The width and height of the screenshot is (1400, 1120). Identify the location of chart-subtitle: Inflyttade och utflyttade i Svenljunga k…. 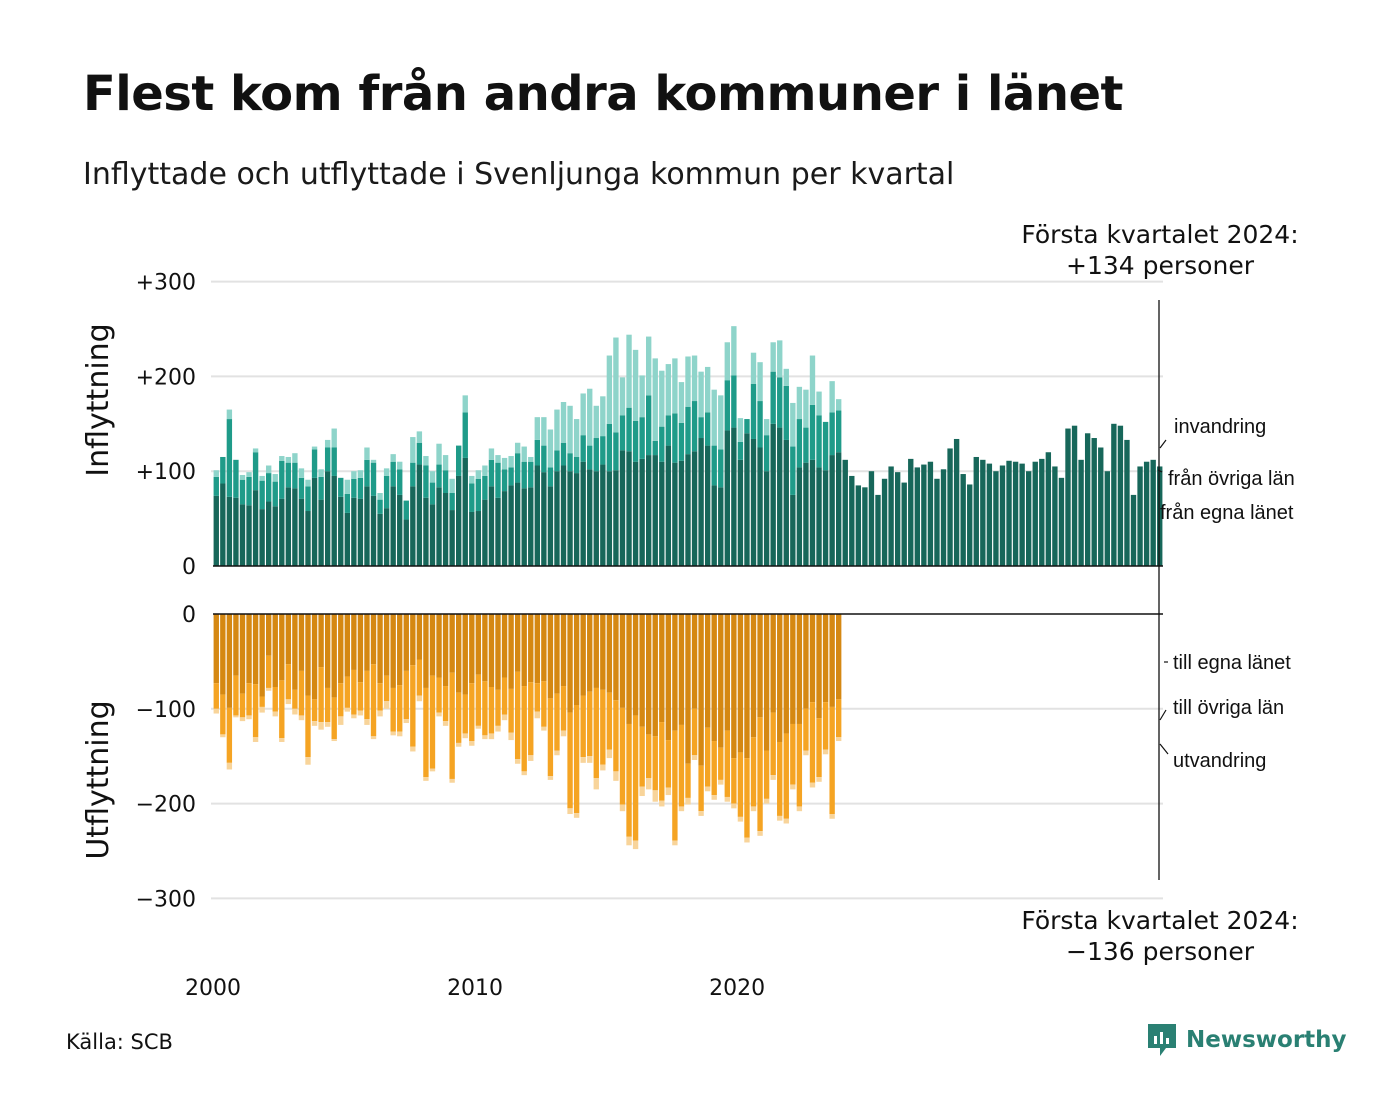
(519, 174).